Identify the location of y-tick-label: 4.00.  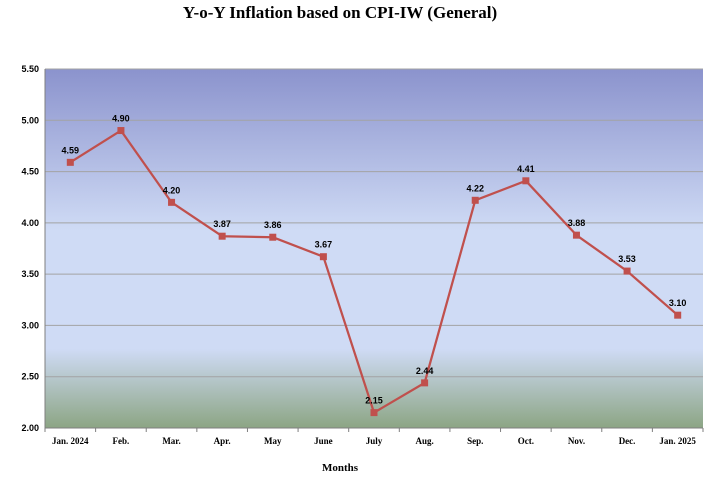
(30, 223).